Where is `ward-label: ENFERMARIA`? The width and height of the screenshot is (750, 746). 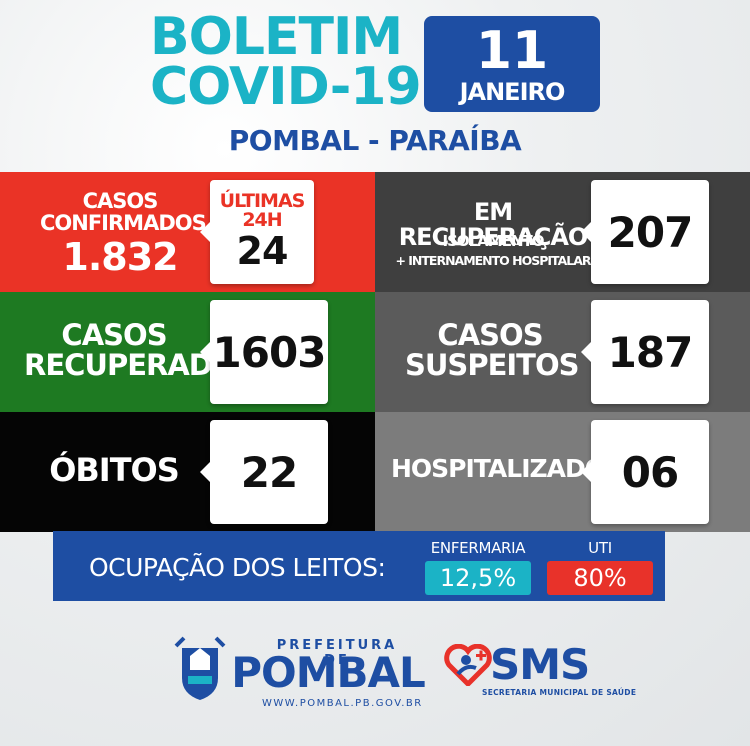
ward-label: ENFERMARIA is located at coordinates (478, 548).